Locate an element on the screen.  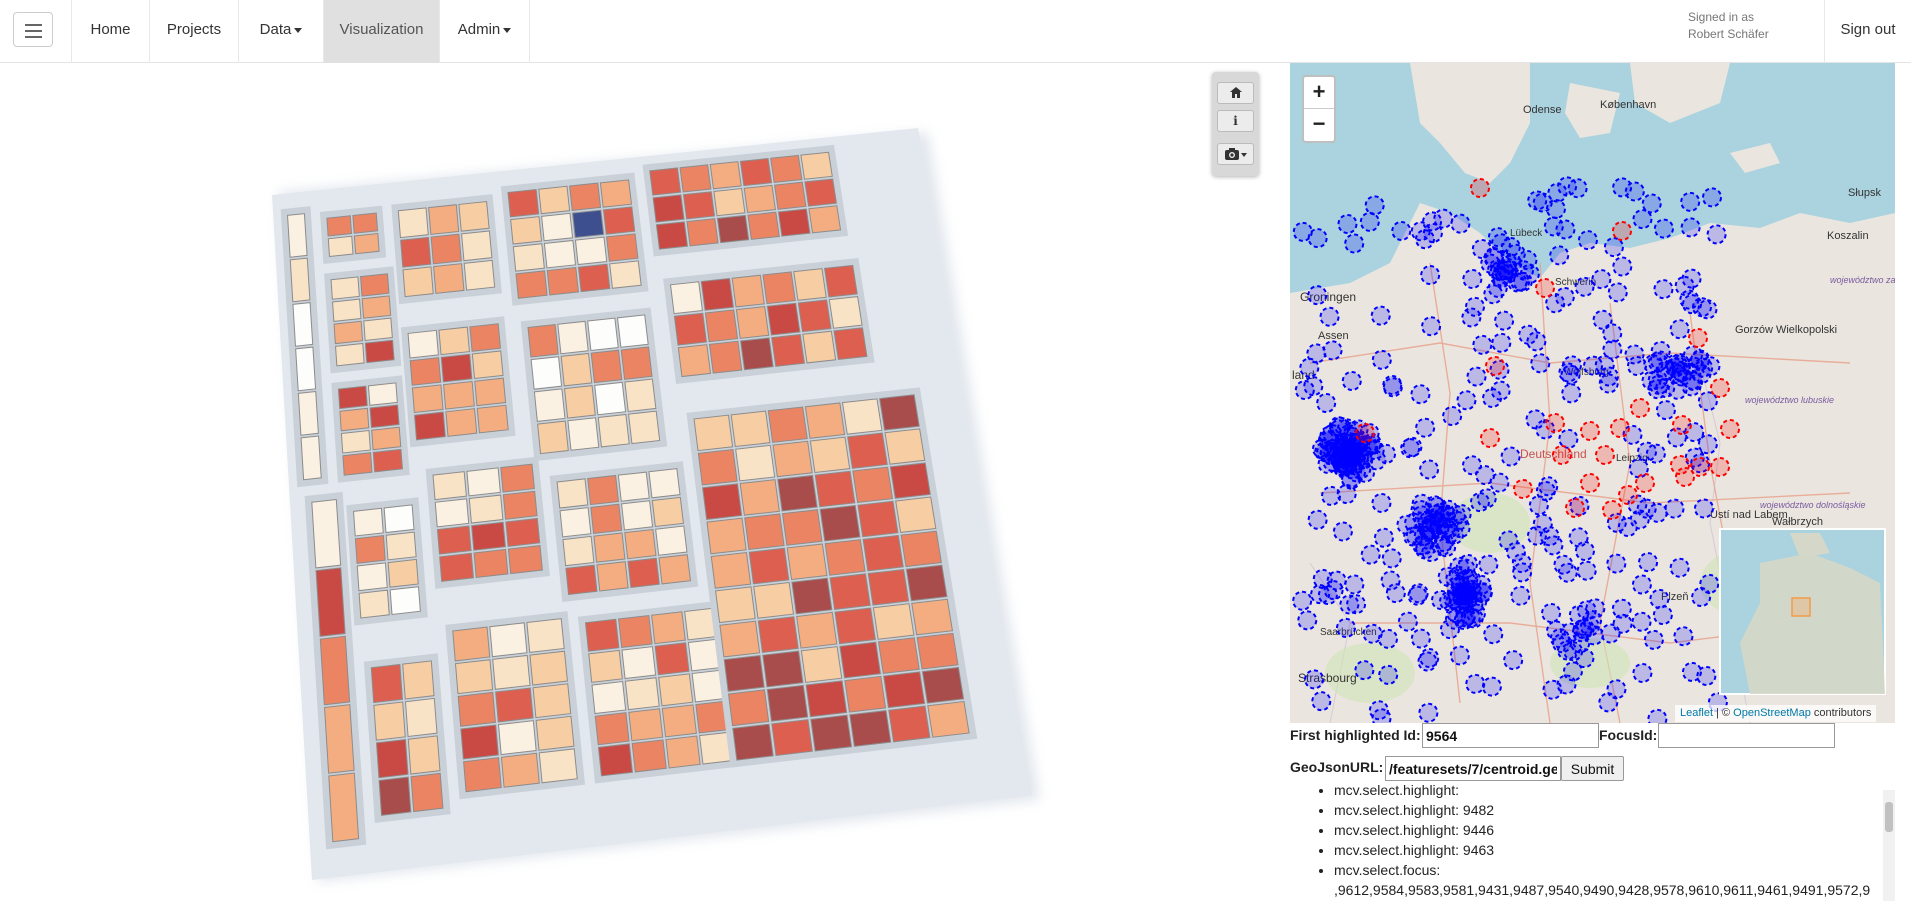
zoom-in-button: + is located at coordinates (1319, 93).